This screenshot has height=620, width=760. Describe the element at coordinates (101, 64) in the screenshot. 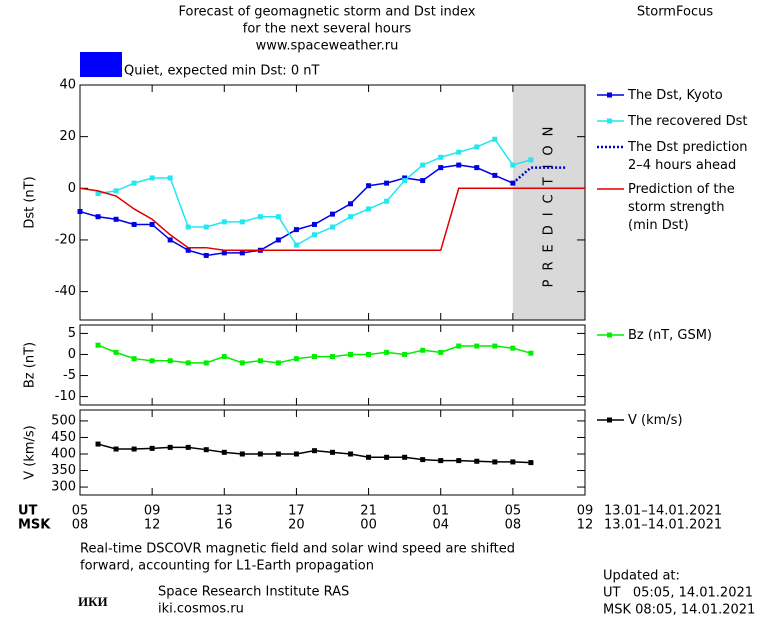

I see `status-swatch` at that location.